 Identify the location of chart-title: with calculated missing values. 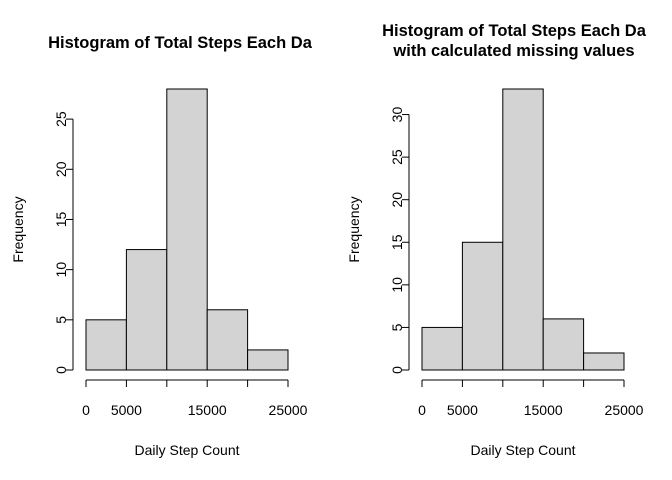
(513, 51).